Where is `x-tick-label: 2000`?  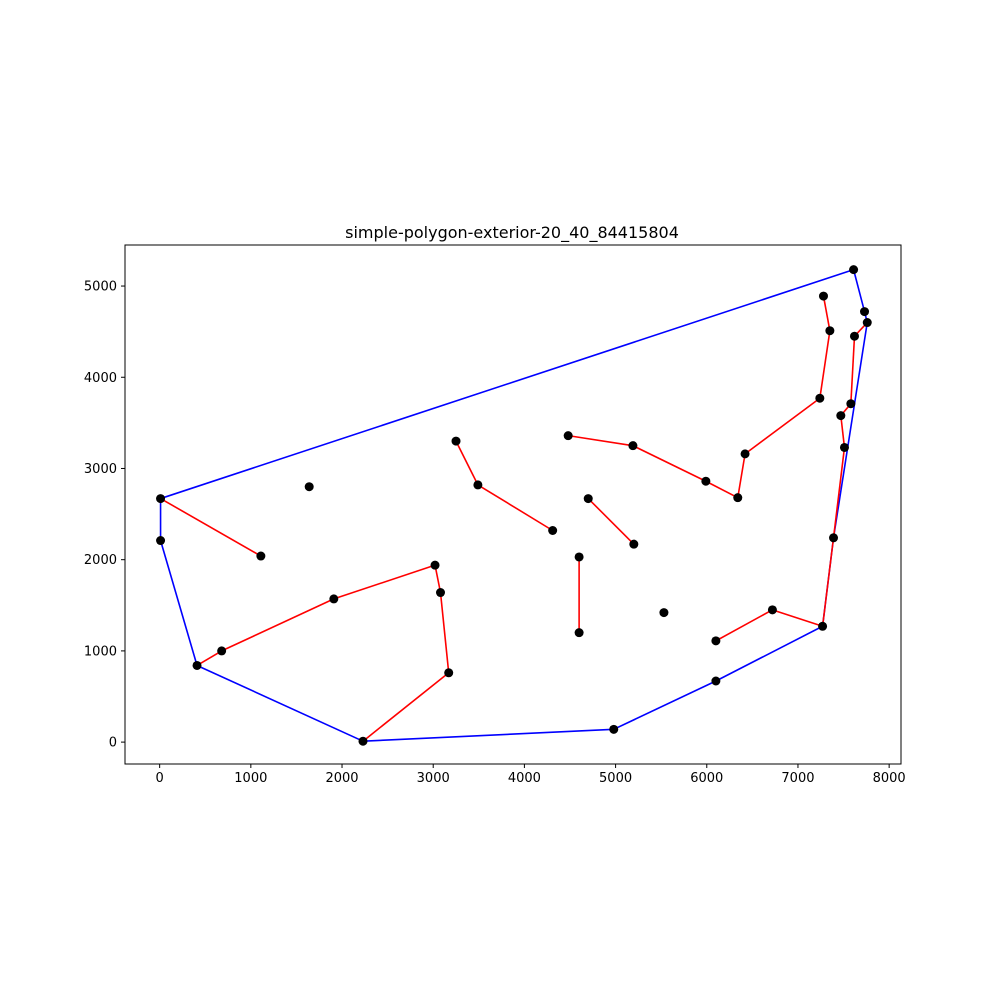
x-tick-label: 2000 is located at coordinates (341, 778).